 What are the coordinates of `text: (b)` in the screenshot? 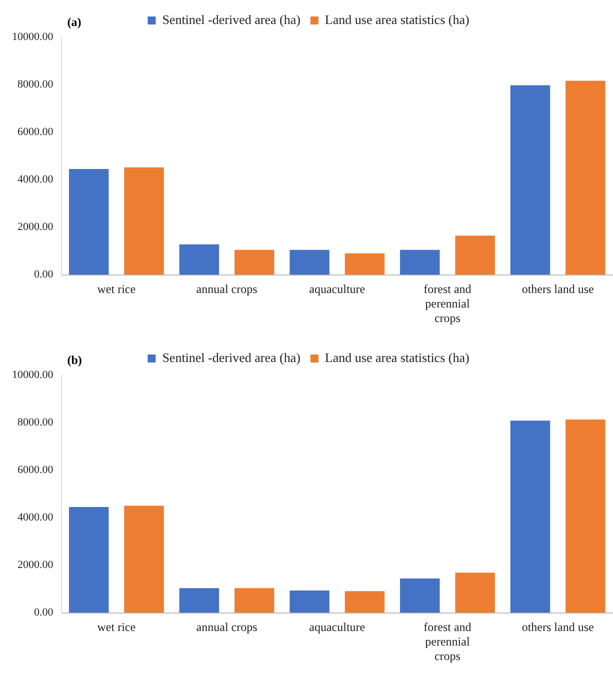 It's located at (74, 360).